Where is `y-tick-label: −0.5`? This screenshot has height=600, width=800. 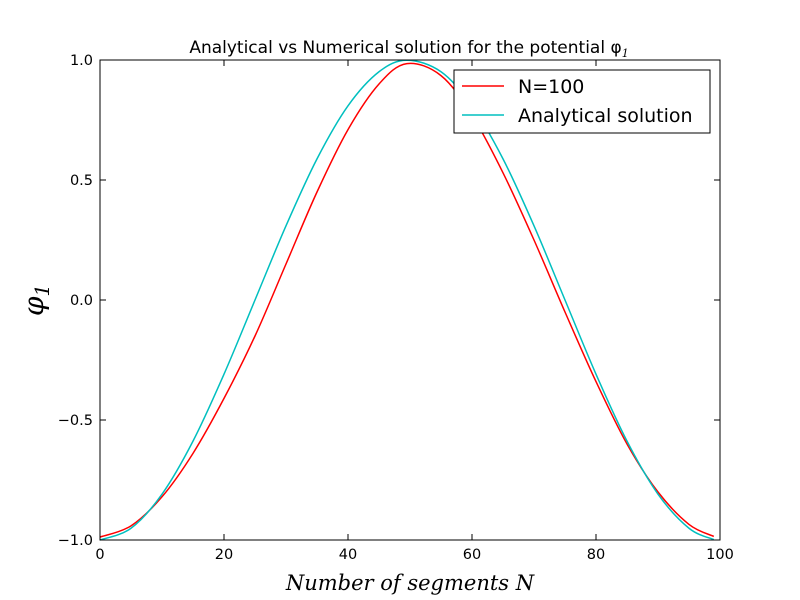
y-tick-label: −0.5 is located at coordinates (75, 421).